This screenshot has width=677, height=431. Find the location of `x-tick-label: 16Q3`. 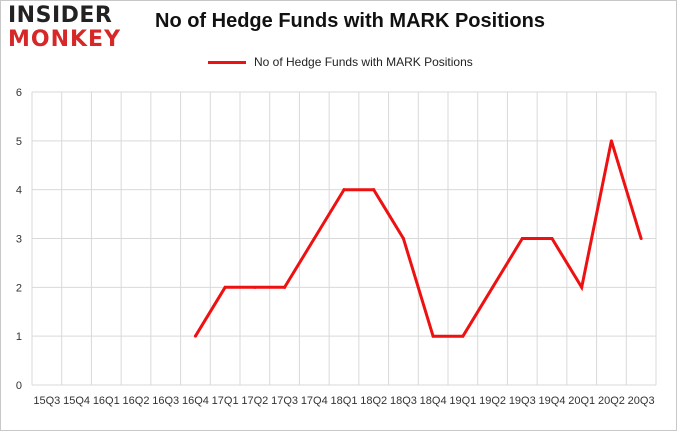

x-tick-label: 16Q3 is located at coordinates (165, 401).